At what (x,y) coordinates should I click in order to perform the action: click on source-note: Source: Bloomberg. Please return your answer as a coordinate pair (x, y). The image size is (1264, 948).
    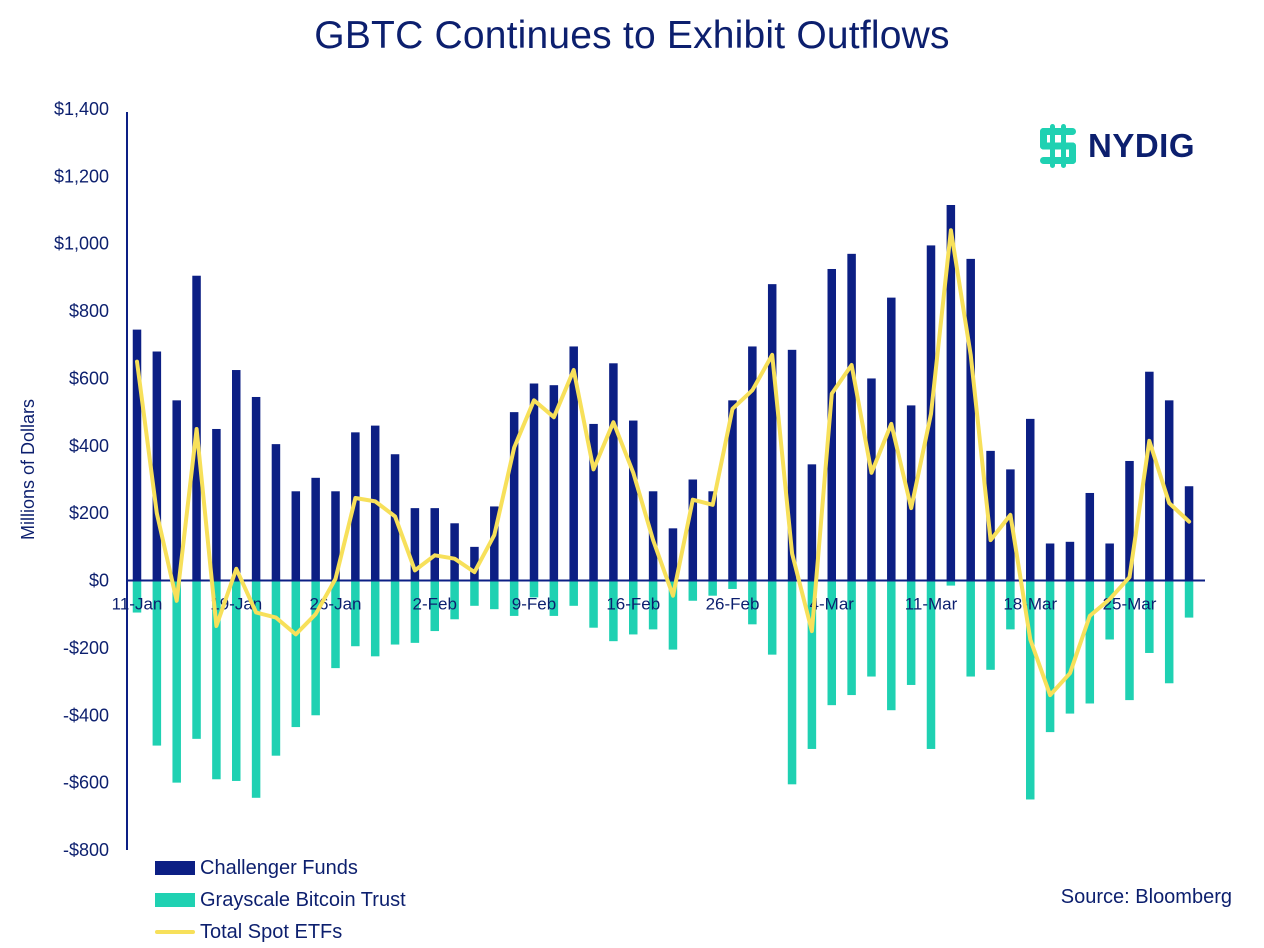
    Looking at the image, I should click on (1146, 897).